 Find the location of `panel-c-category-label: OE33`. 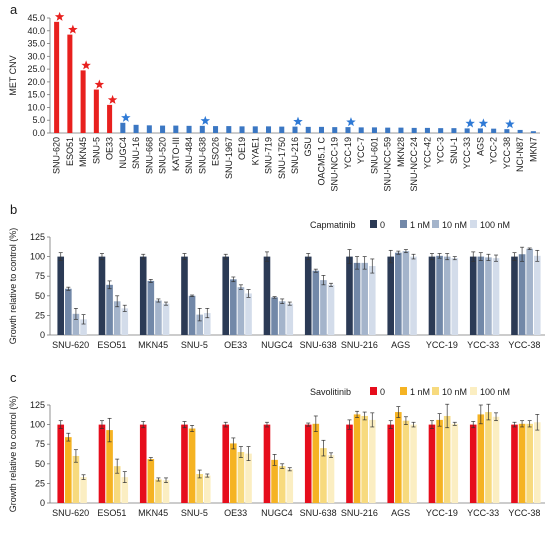

panel-c-category-label: OE33 is located at coordinates (235, 513).